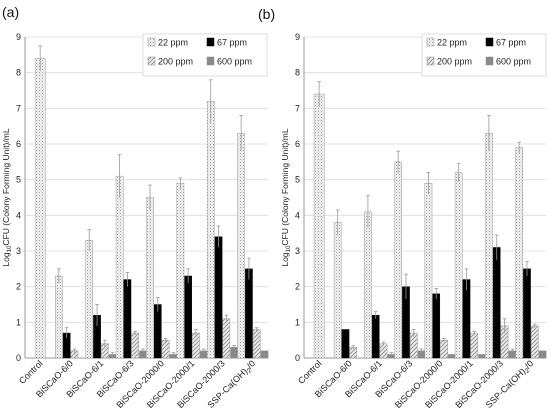  What do you see at coordinates (10, 12) in the screenshot?
I see `panel-label: (a)` at bounding box center [10, 12].